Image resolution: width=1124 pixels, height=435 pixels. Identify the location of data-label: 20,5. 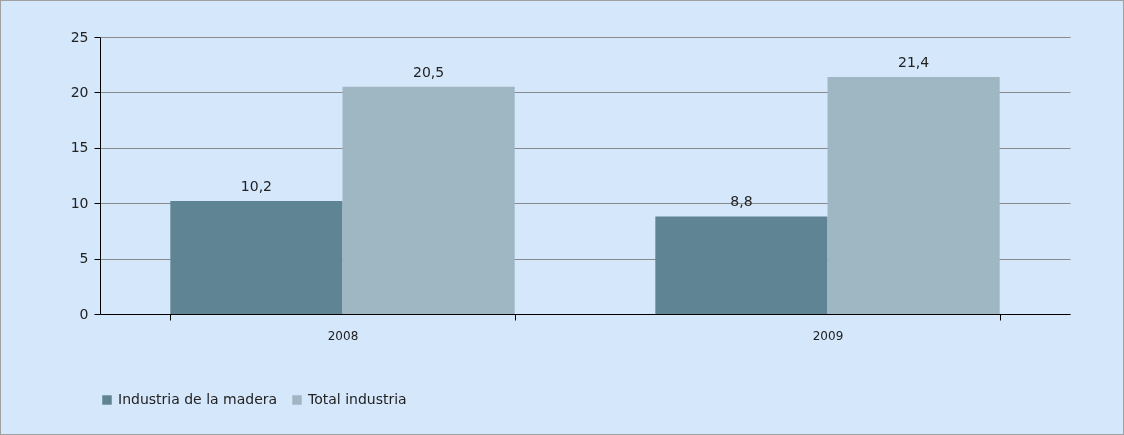
(429, 71).